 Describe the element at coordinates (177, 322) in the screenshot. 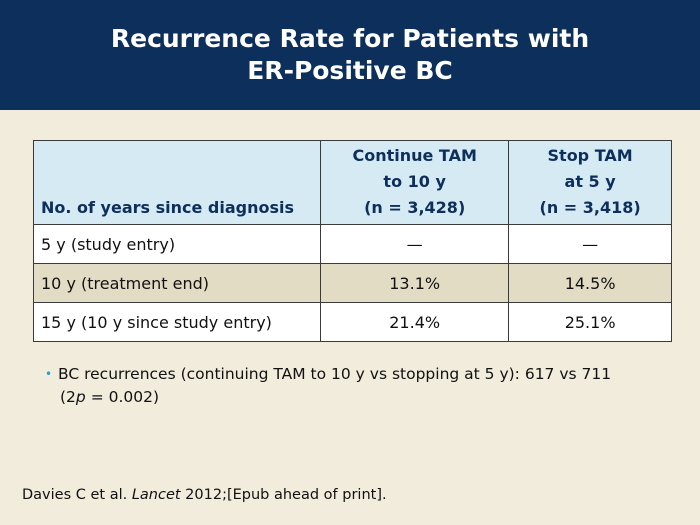

I see `row-label: 15 y (10 y since study entry)` at that location.